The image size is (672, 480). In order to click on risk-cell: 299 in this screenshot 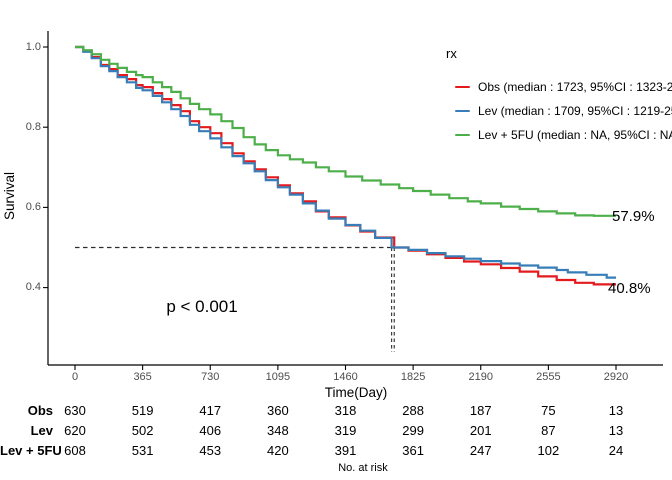, I will do `click(413, 430)`.